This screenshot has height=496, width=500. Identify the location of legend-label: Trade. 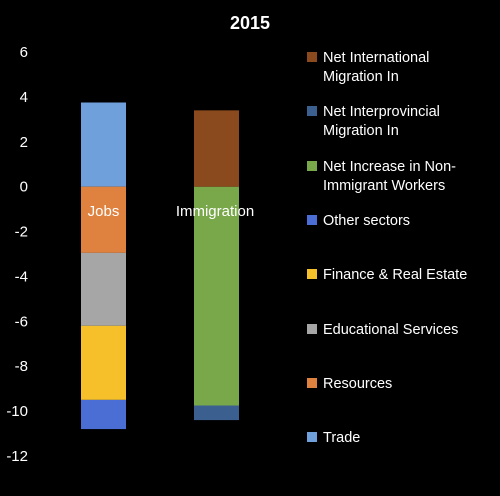
(341, 438).